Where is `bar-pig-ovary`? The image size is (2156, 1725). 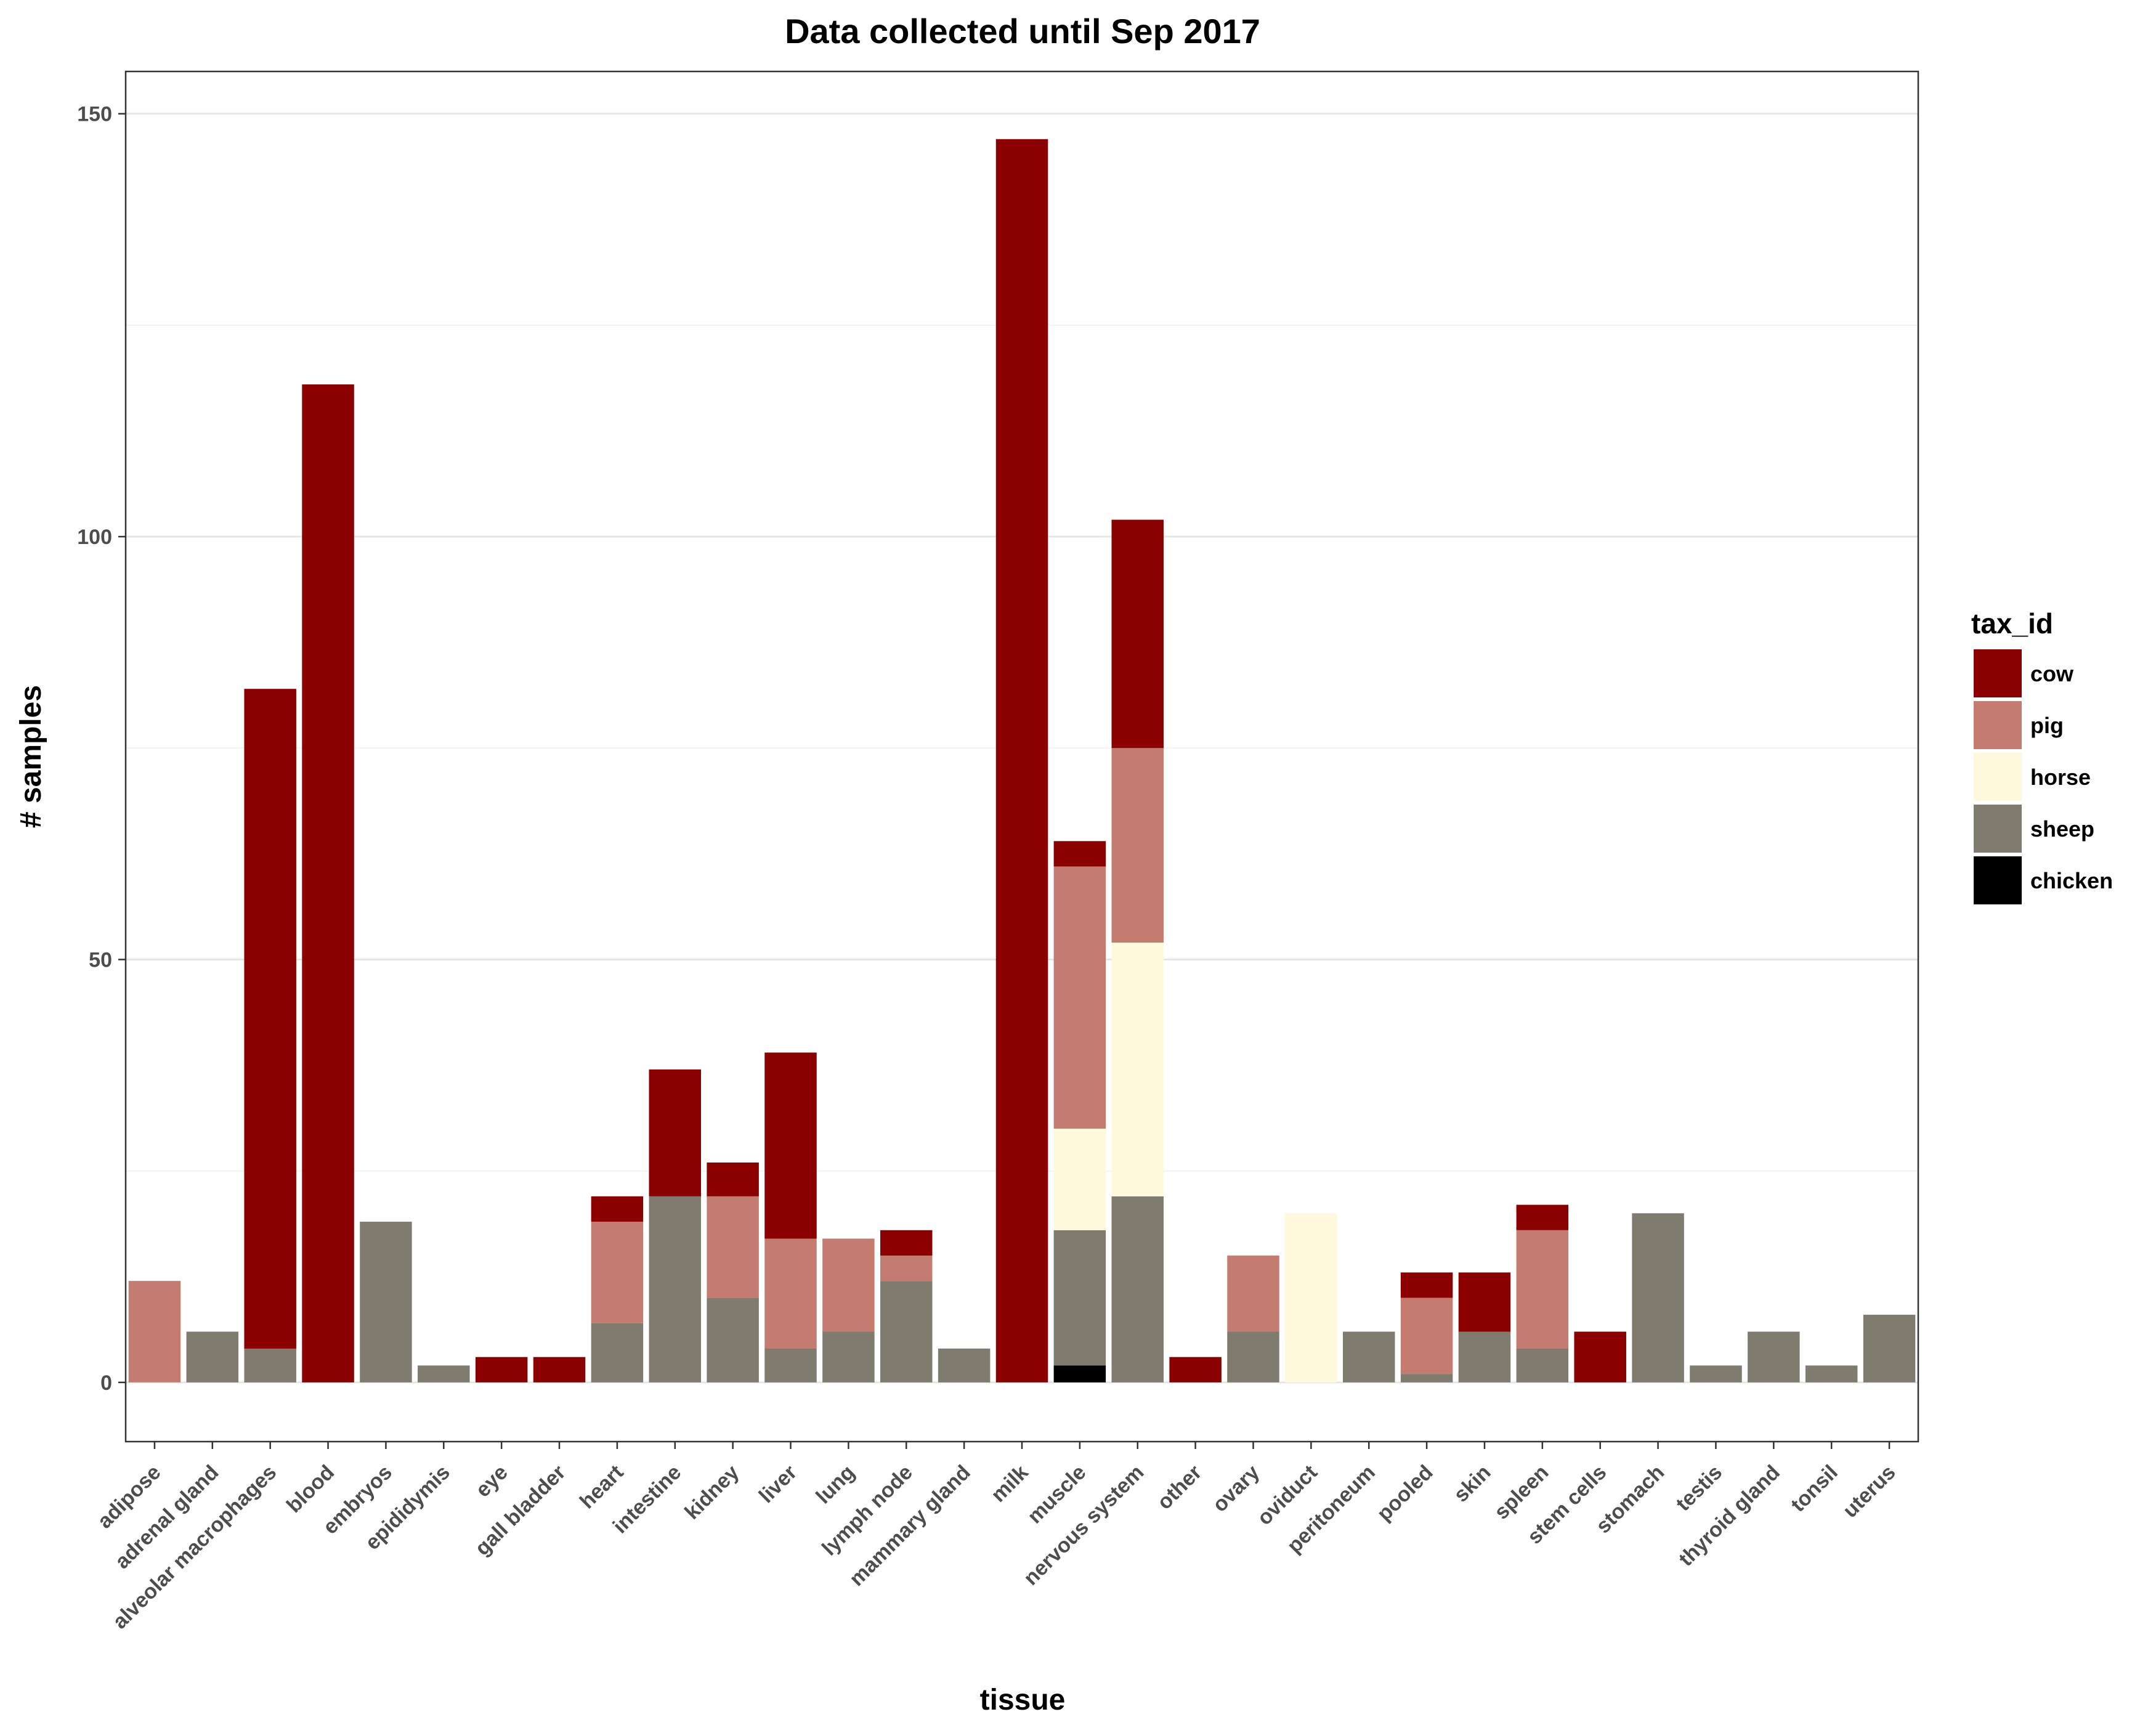
bar-pig-ovary is located at coordinates (1253, 1294).